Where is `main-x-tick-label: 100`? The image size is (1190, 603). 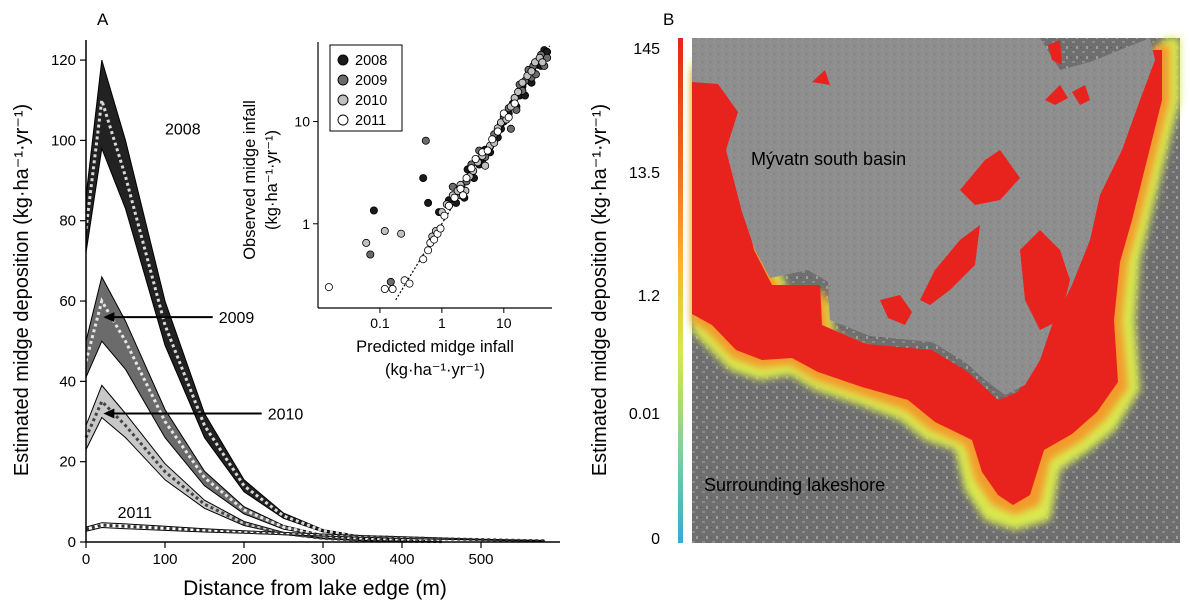
main-x-tick-label: 100 is located at coordinates (164, 559).